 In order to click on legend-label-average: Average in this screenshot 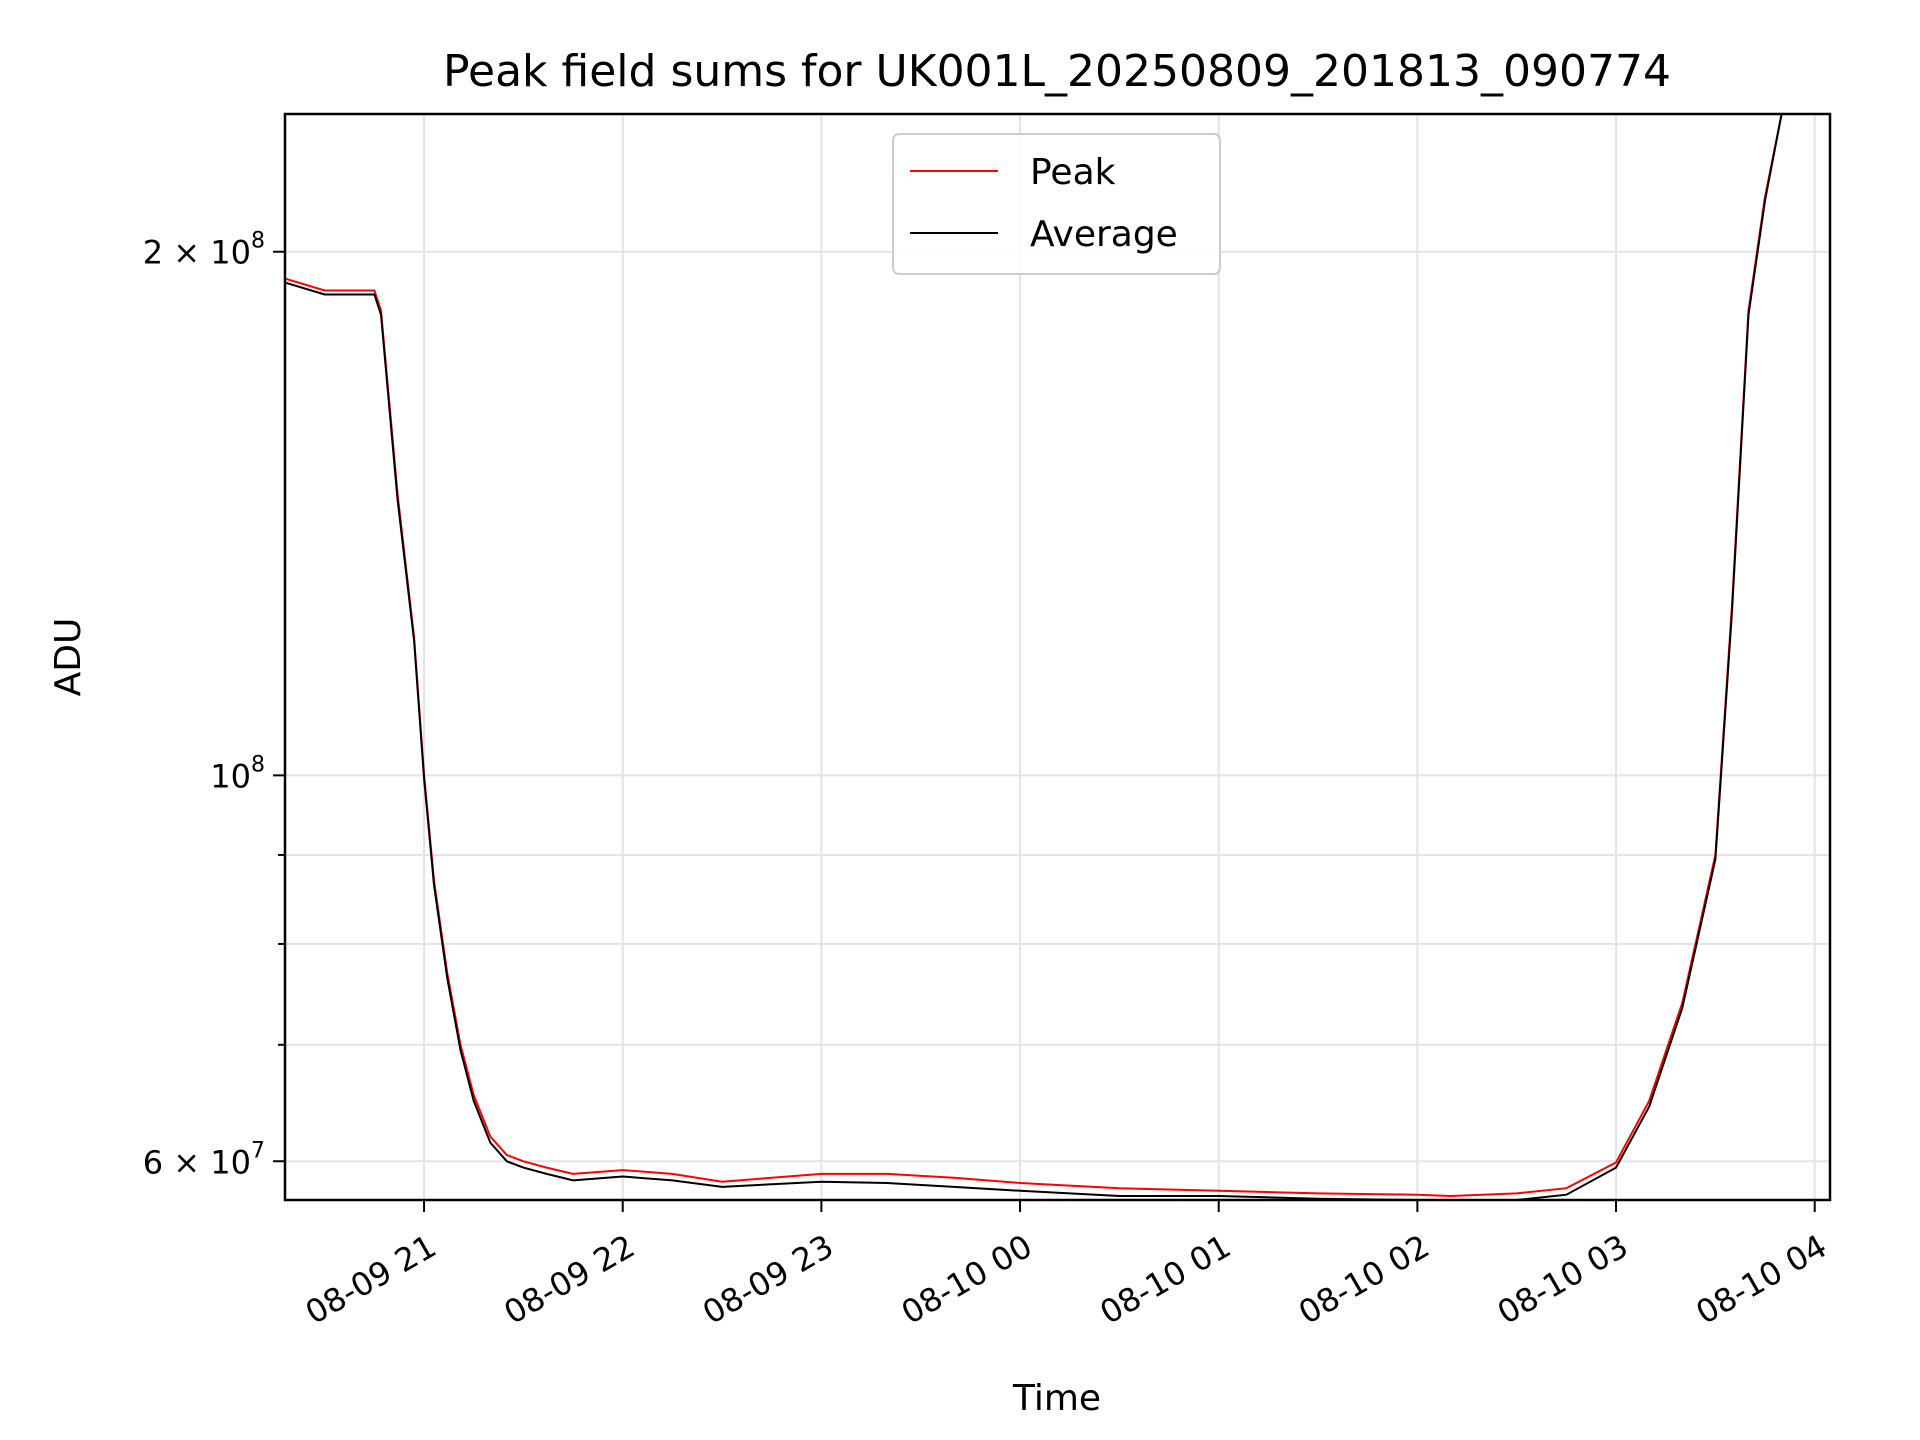, I will do `click(1104, 234)`.